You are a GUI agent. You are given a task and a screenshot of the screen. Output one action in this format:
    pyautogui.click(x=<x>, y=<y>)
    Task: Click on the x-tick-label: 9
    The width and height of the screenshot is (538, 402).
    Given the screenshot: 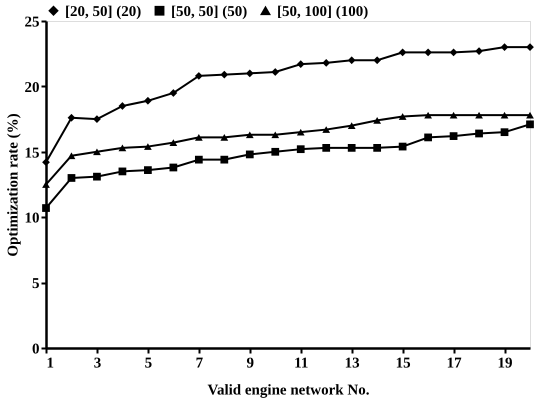 What is the action you would take?
    pyautogui.click(x=250, y=364)
    